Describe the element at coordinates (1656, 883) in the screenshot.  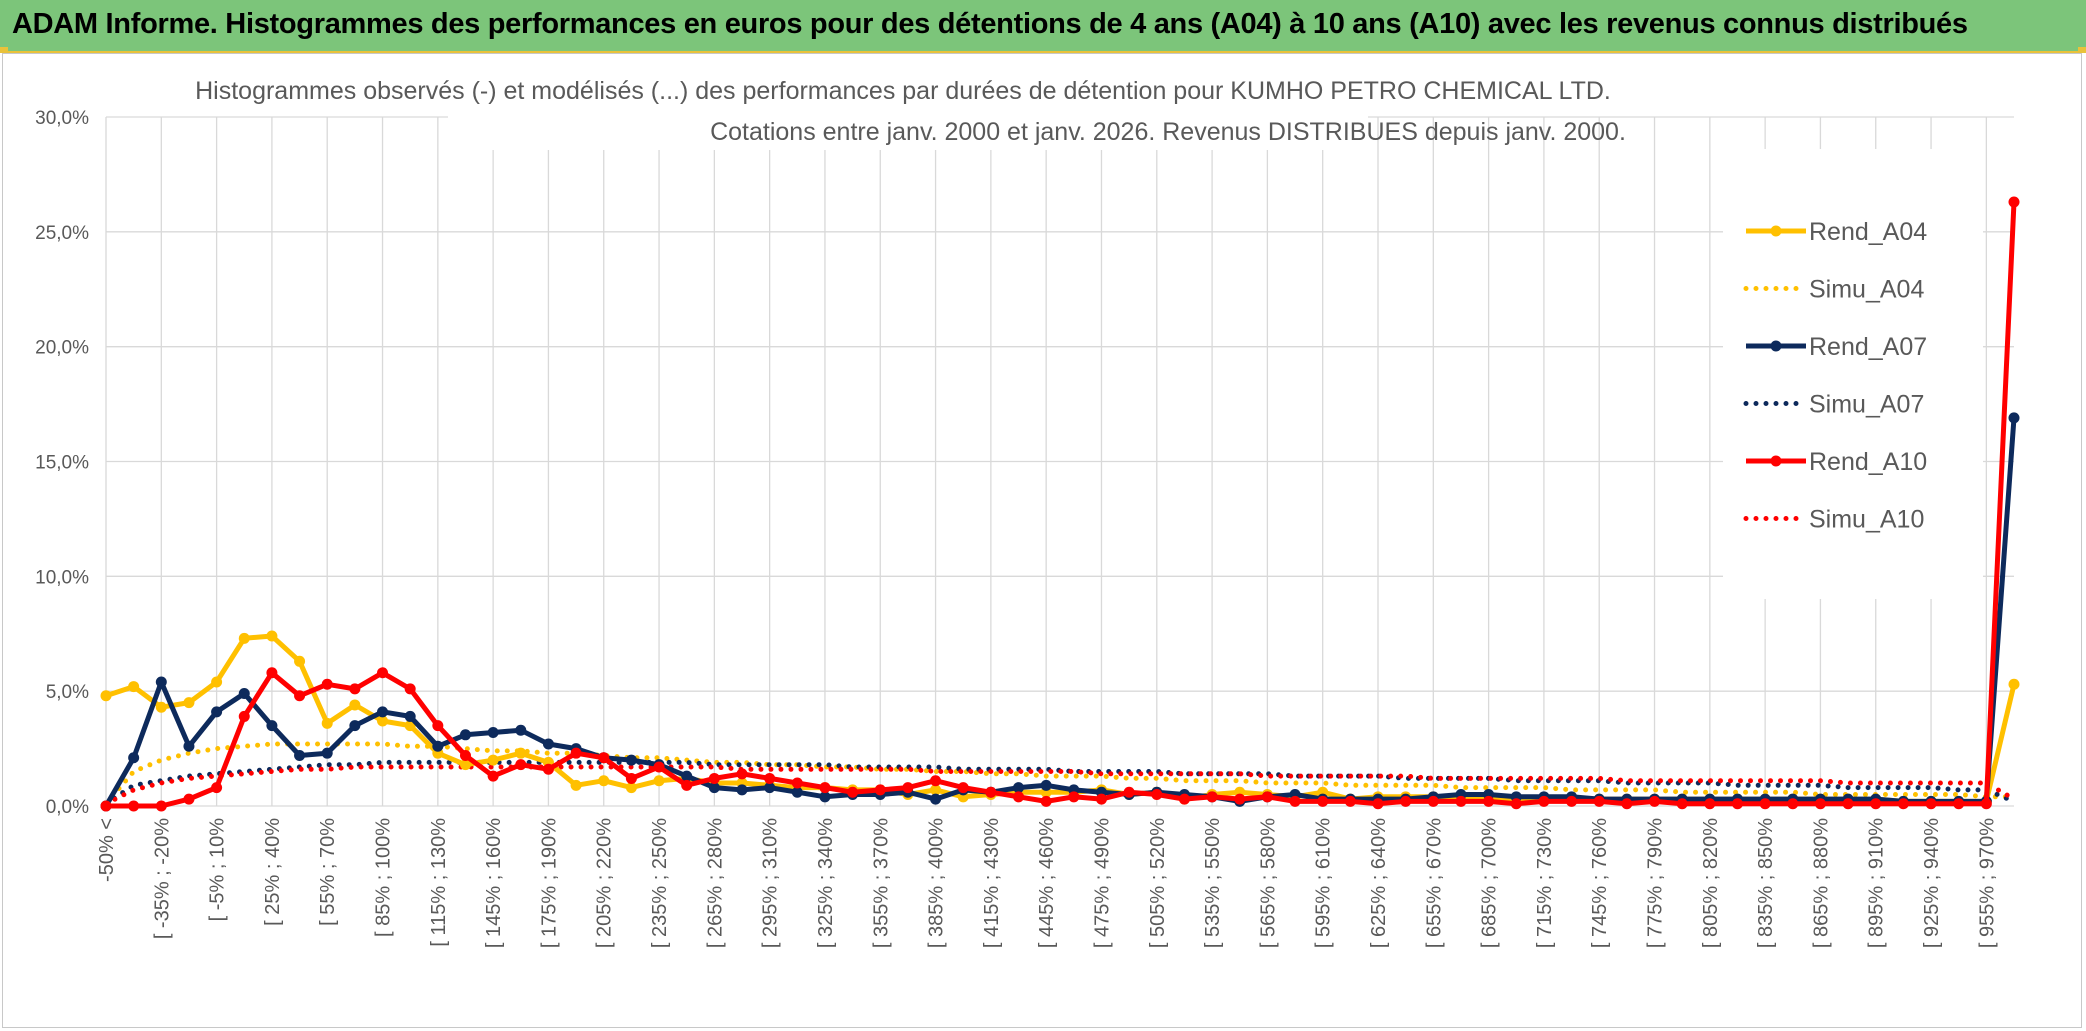
I see `x-tick-label: [ 775% ; 790%` at that location.